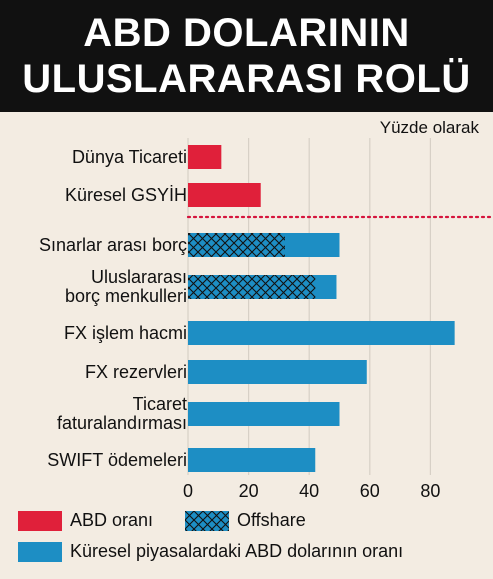 The width and height of the screenshot is (493, 579). Describe the element at coordinates (112, 520) in the screenshot. I see `legend-label-us: ABD oranı` at that location.